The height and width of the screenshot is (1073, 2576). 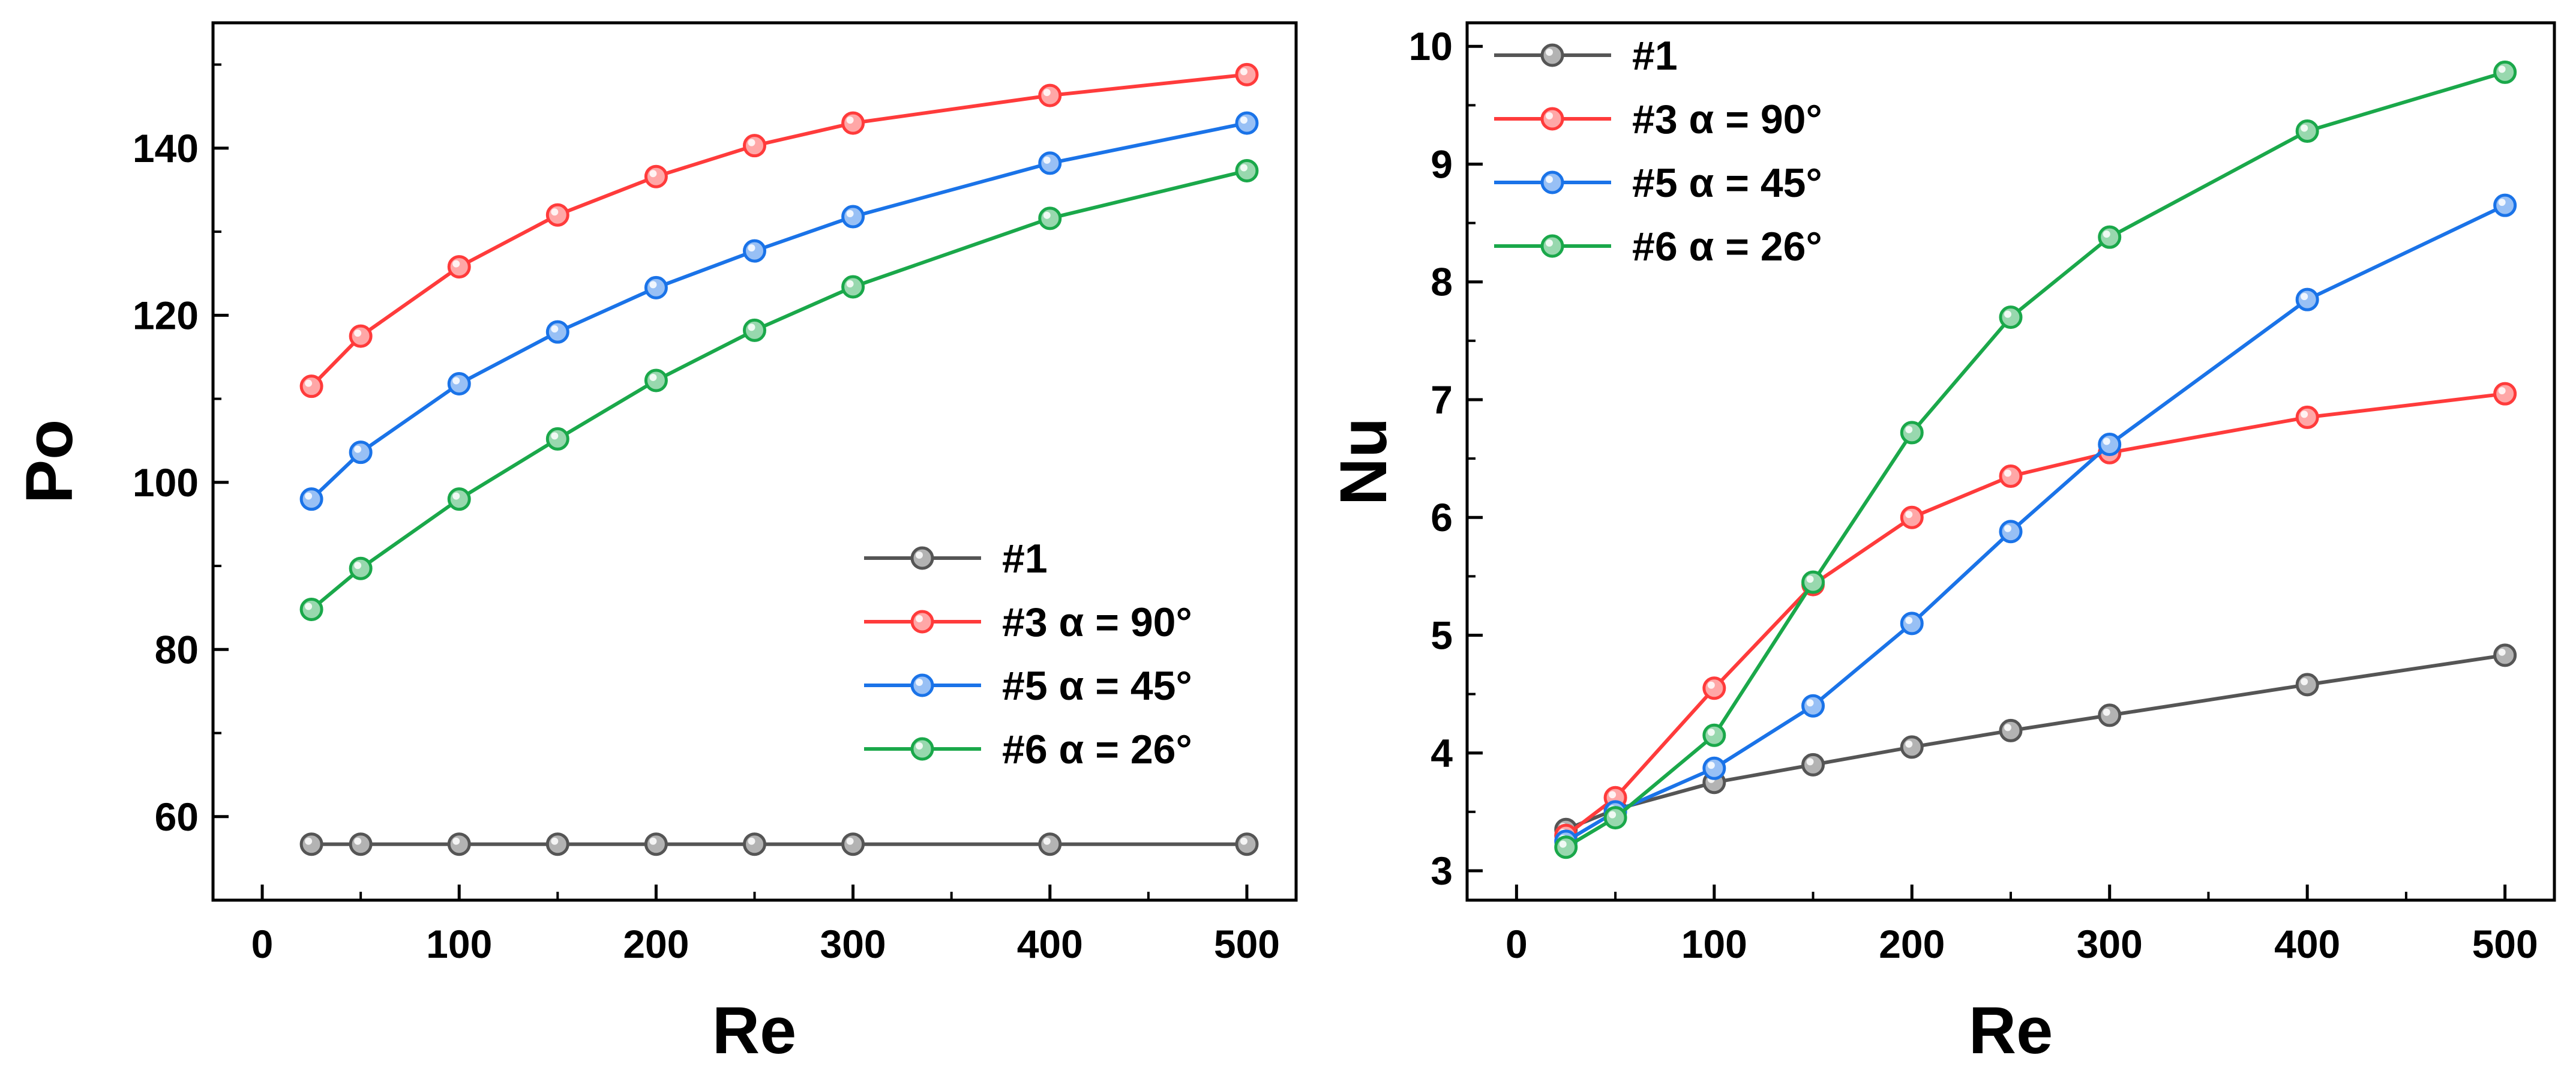 What do you see at coordinates (1727, 246) in the screenshot?
I see `nu-legend-label: #6 α = 26°` at bounding box center [1727, 246].